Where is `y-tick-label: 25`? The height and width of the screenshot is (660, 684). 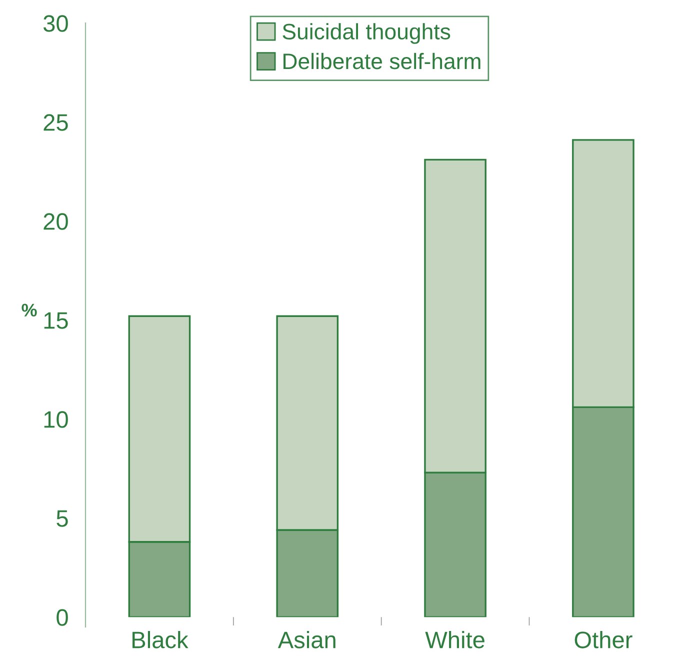
y-tick-label: 25 is located at coordinates (56, 122).